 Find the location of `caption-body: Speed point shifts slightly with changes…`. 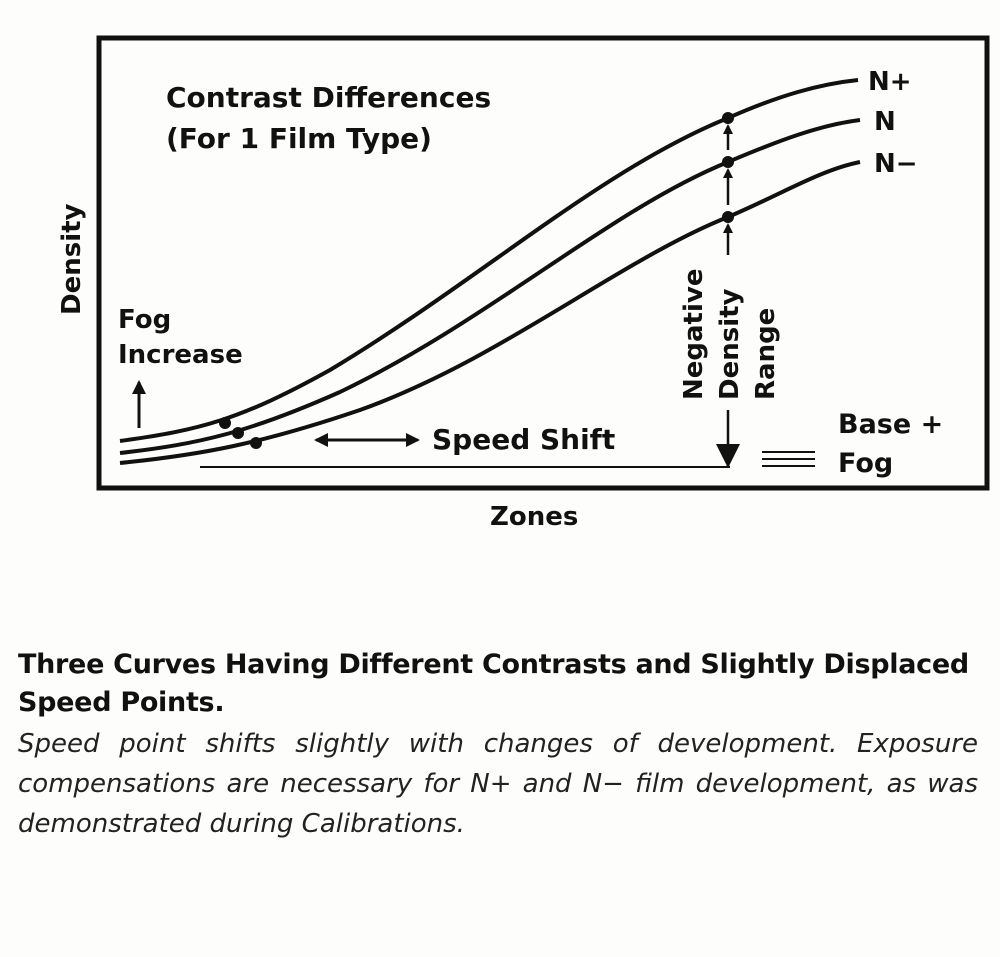

caption-body: Speed point shifts slightly with changes… is located at coordinates (498, 784).